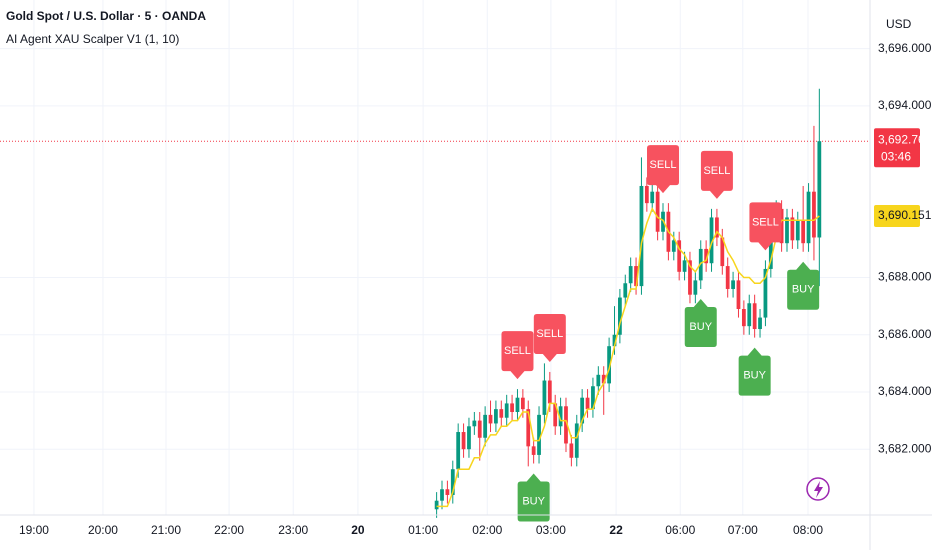 The image size is (932, 550). I want to click on x-tick-label: 19:00, so click(34, 530).